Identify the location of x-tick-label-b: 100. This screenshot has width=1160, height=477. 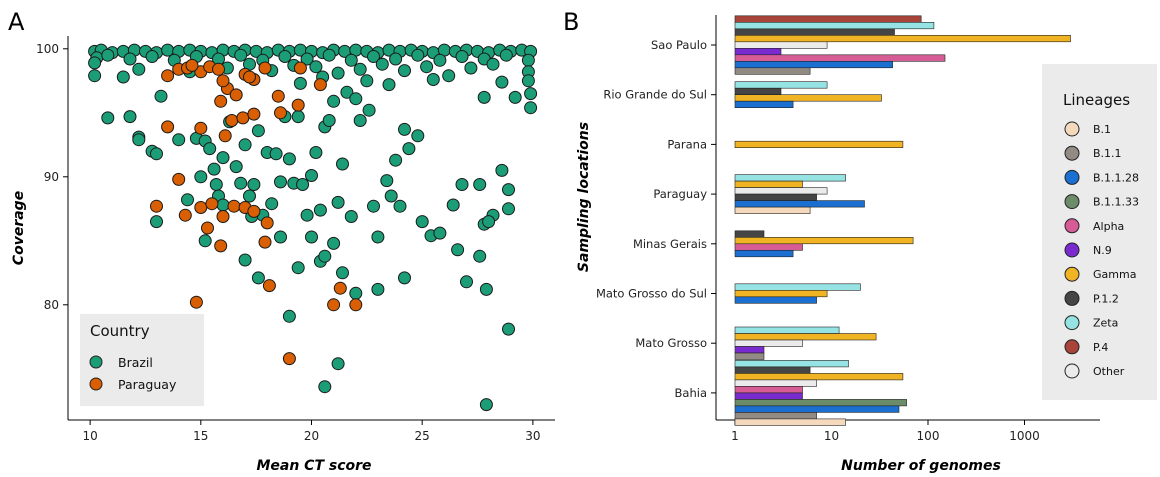
(928, 436).